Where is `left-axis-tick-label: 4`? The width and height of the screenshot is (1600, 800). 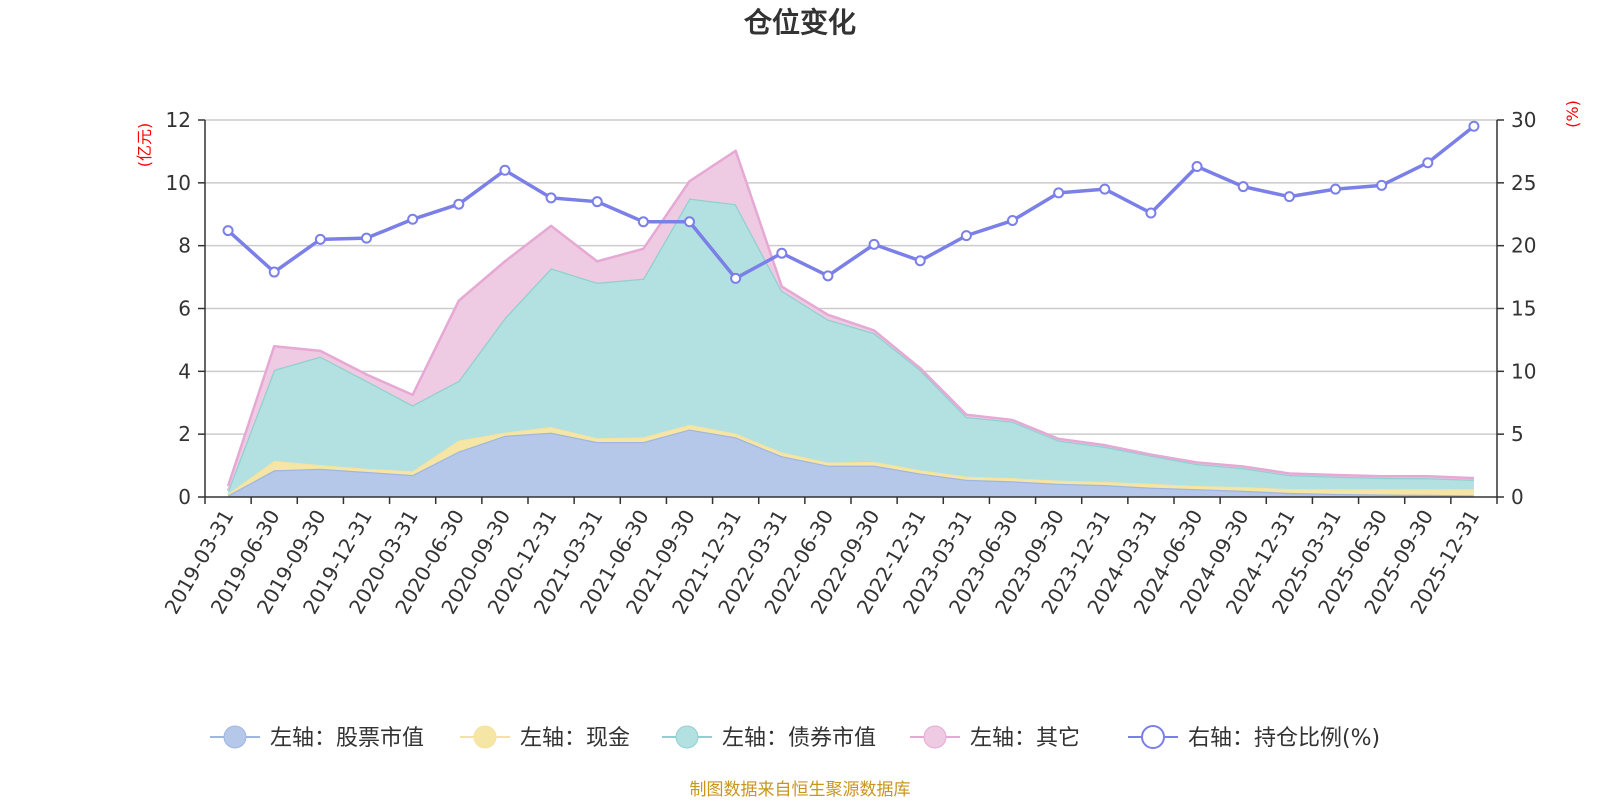 left-axis-tick-label: 4 is located at coordinates (184, 371).